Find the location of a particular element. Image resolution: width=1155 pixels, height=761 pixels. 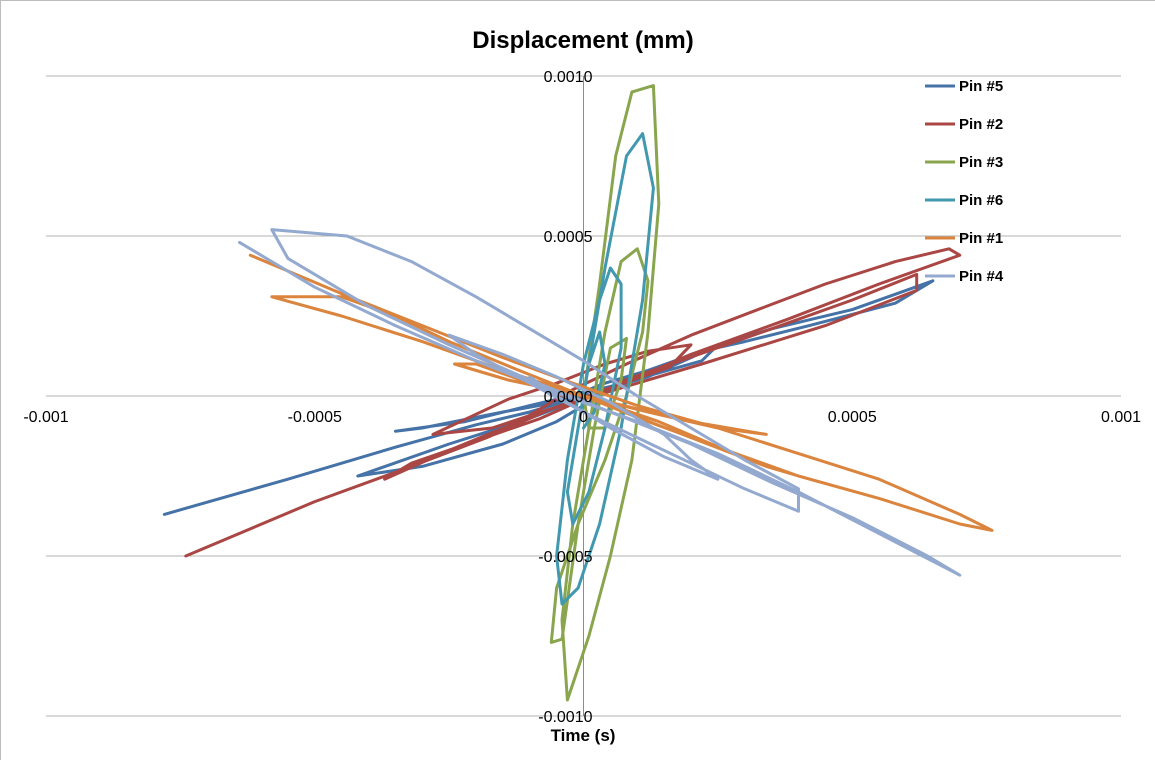

legend-item-1: Pin #2 is located at coordinates (964, 124).